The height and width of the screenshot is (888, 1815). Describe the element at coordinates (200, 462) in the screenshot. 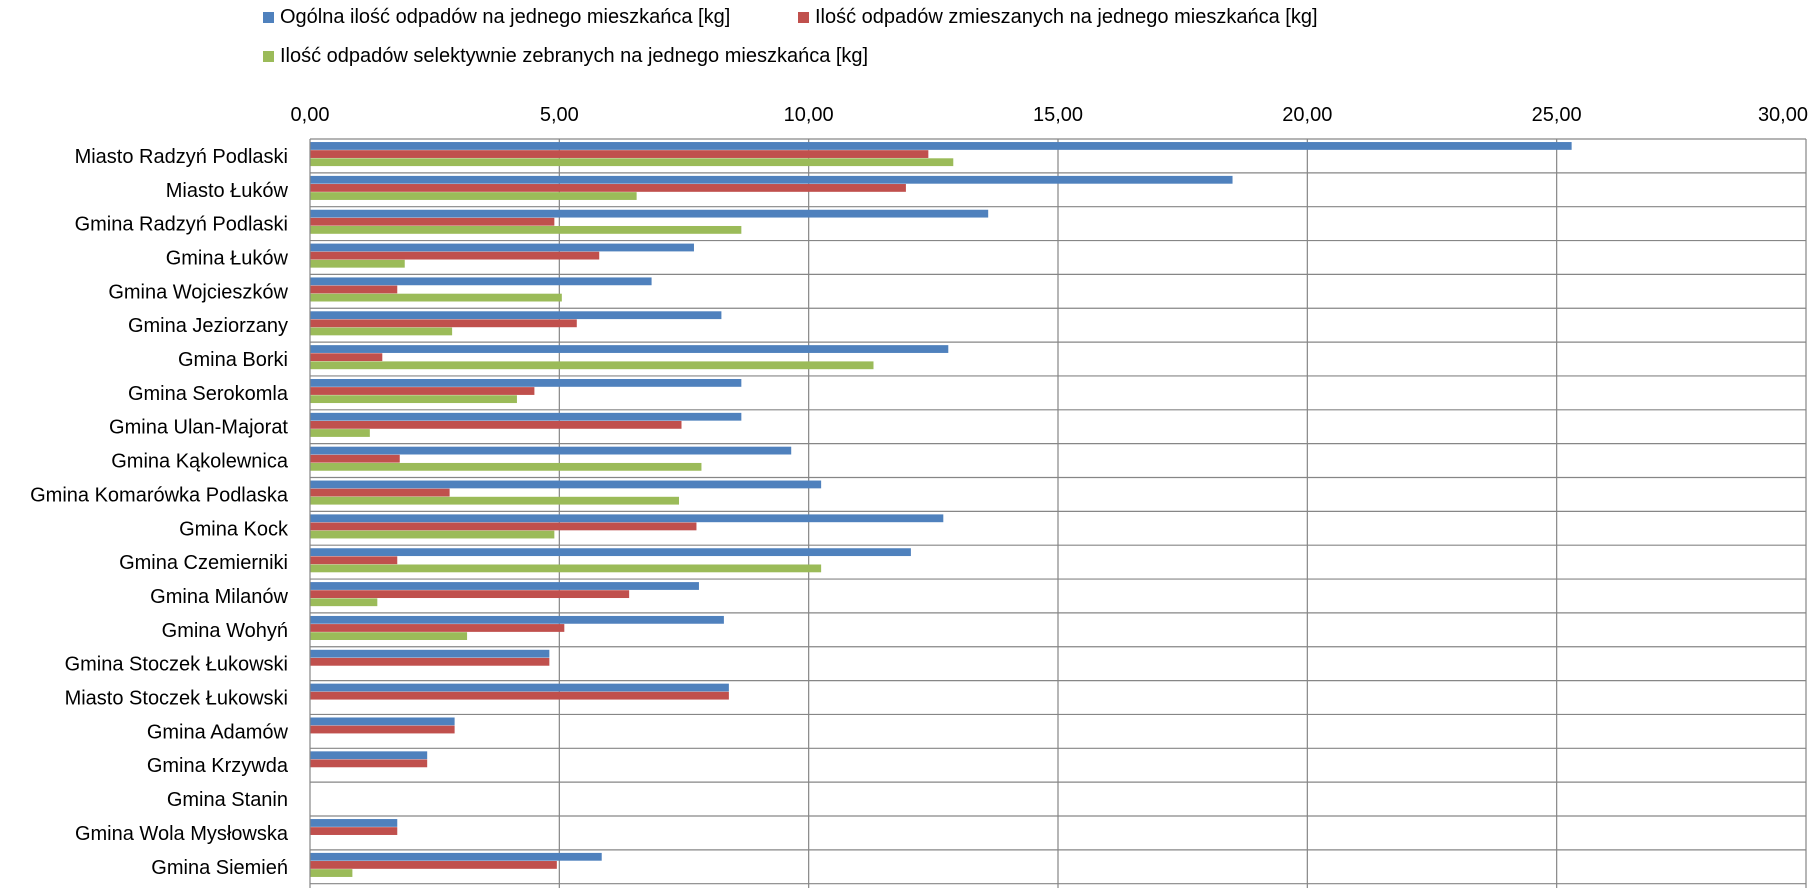

I see `category-label: Gmina Kąkolewnica` at that location.